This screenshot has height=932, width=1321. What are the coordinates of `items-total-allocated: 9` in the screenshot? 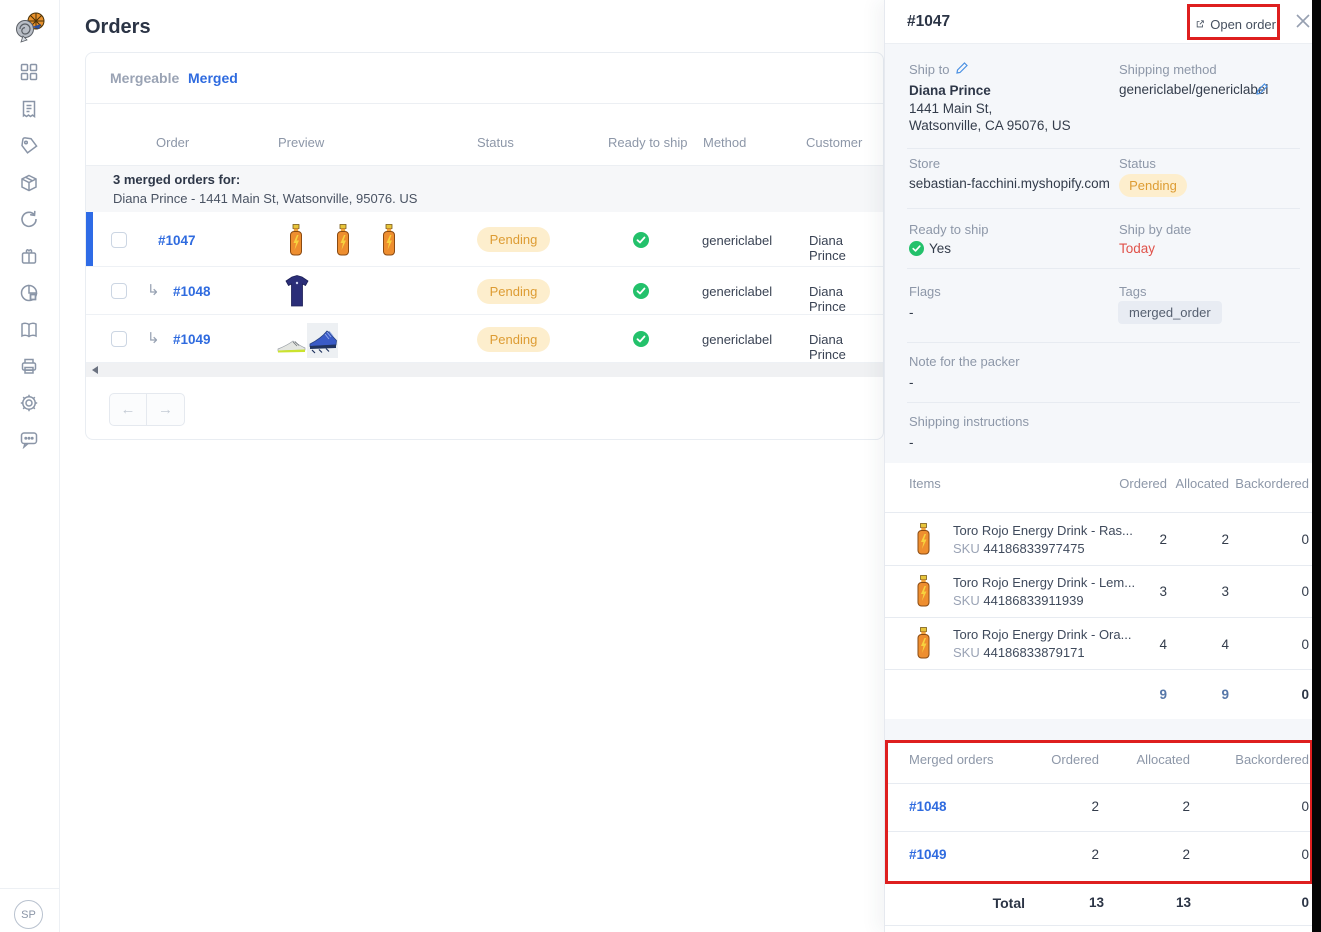 It's located at (1225, 694).